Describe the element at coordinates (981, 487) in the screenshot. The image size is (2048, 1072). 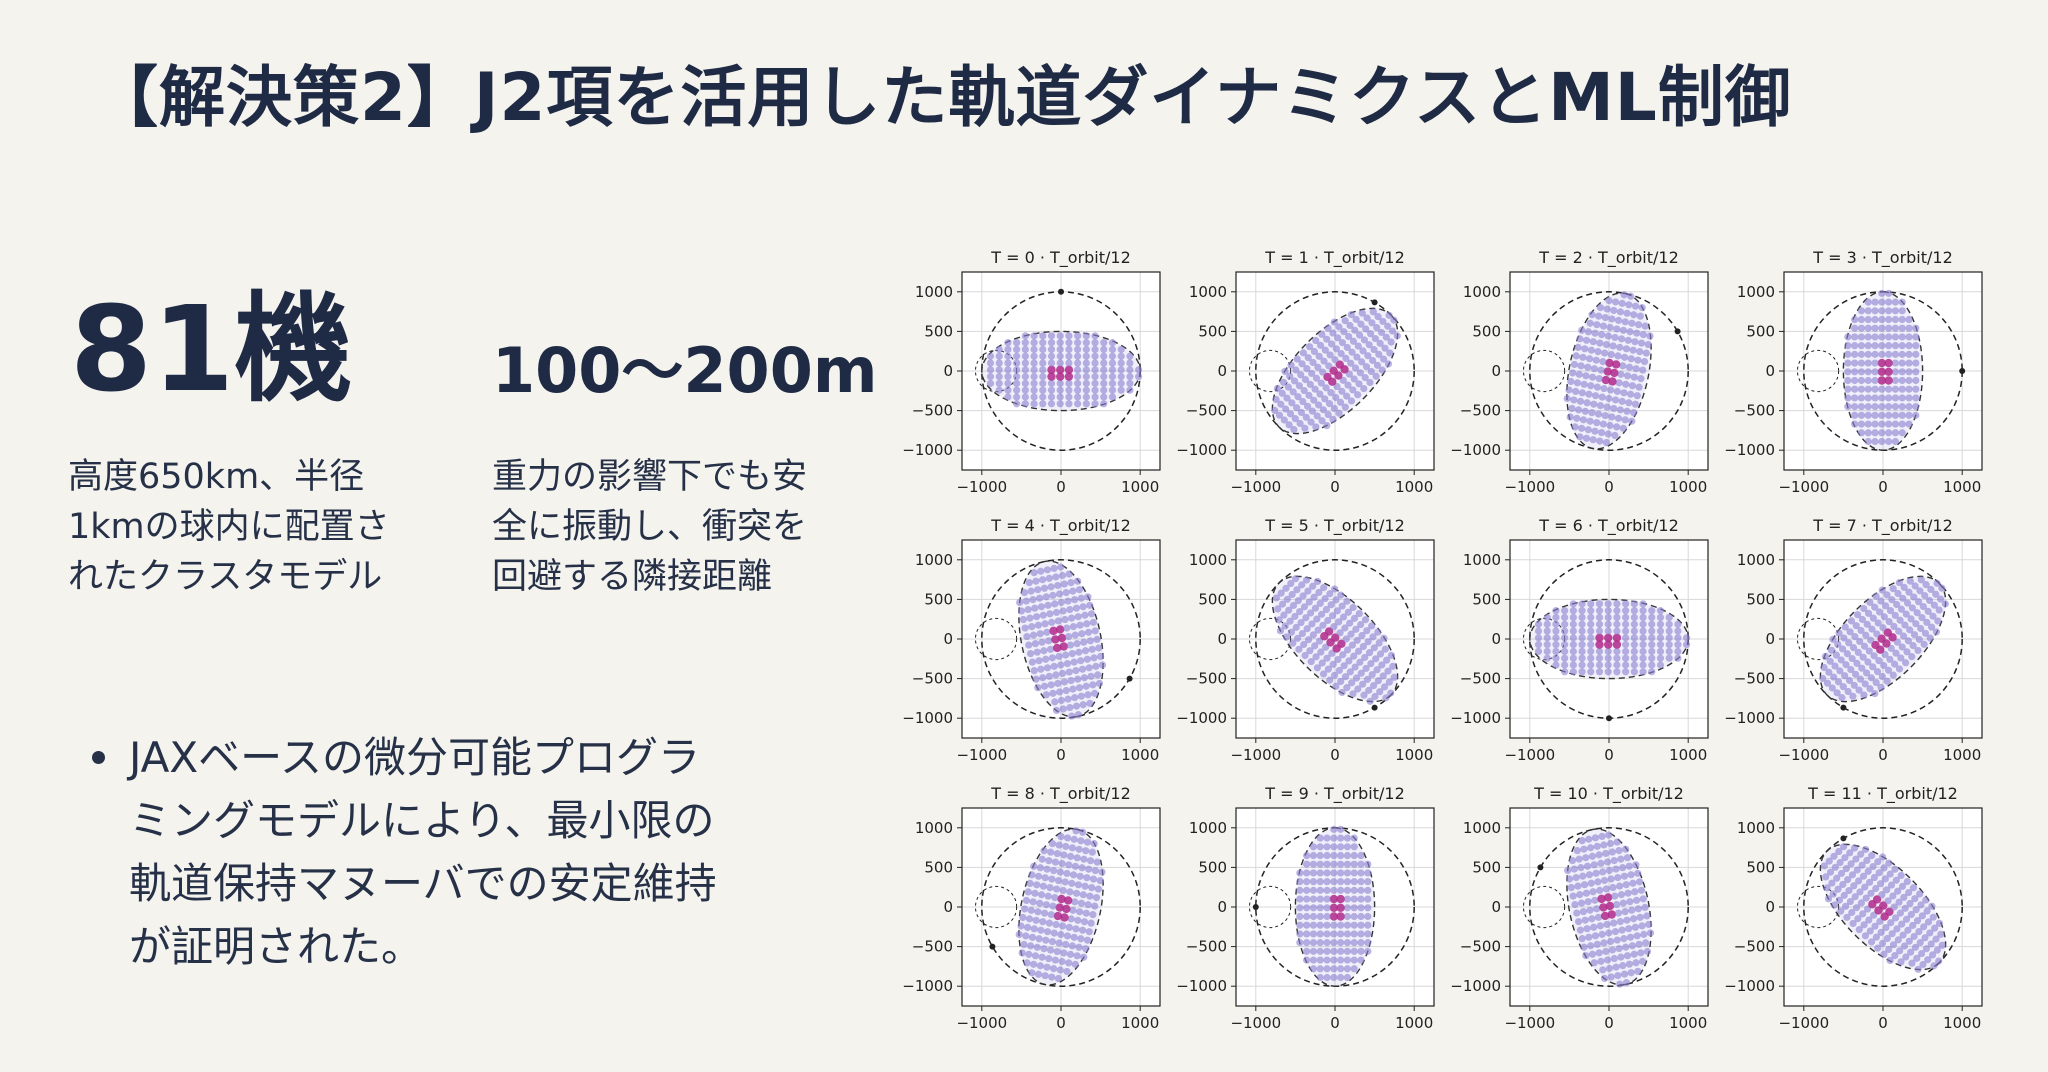
I see `x-tick-label: −1000` at that location.